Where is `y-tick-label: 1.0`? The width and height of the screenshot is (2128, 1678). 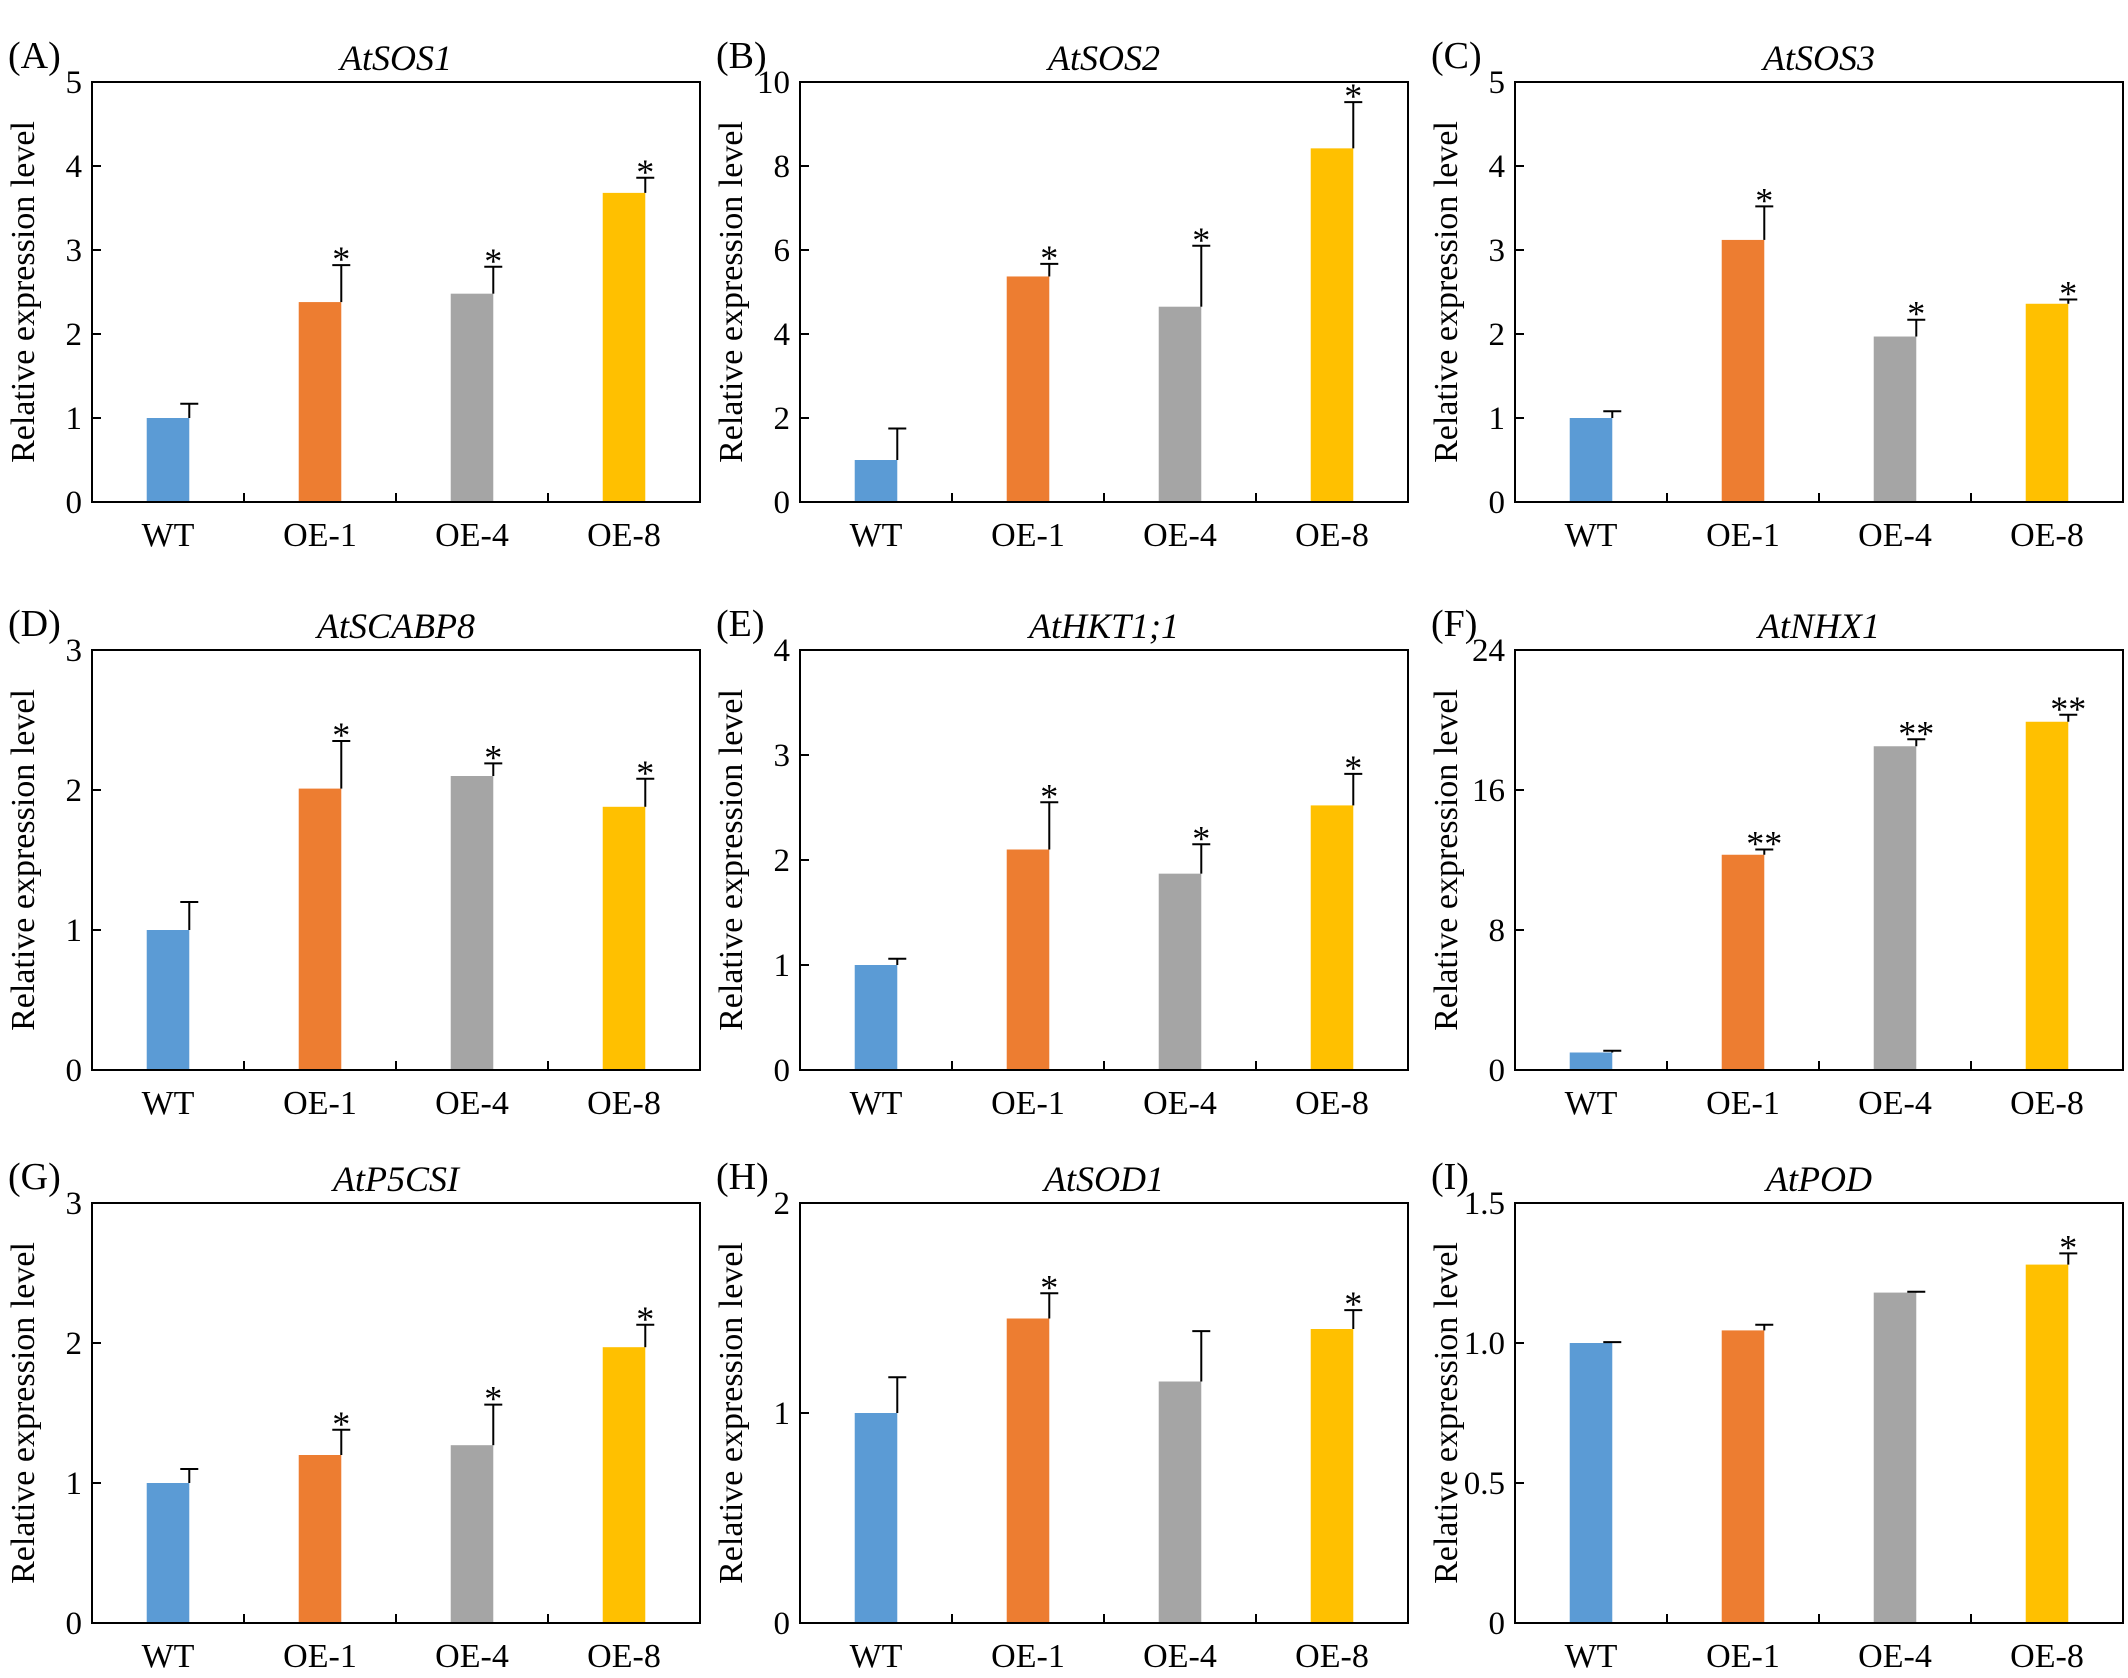
y-tick-label: 1.0 is located at coordinates (1484, 1344).